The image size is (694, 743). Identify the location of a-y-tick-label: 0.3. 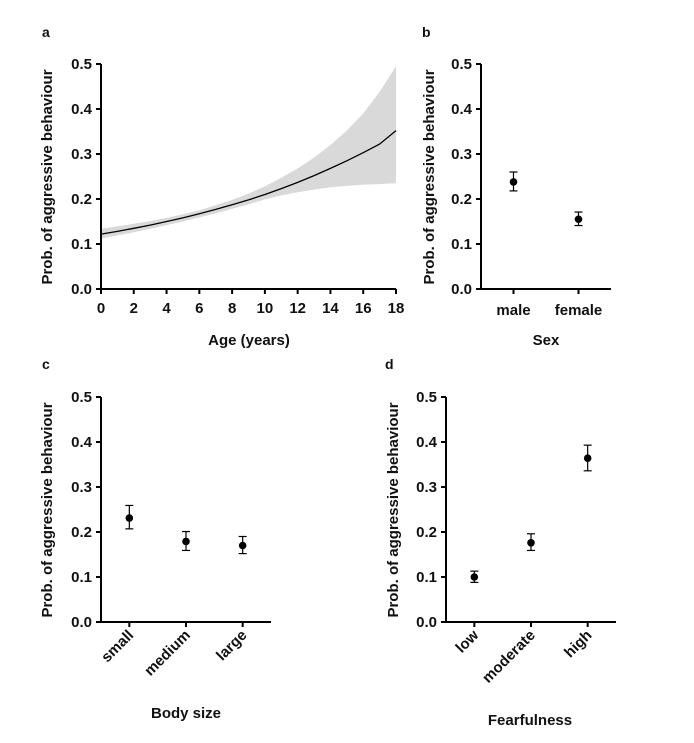
(81, 154).